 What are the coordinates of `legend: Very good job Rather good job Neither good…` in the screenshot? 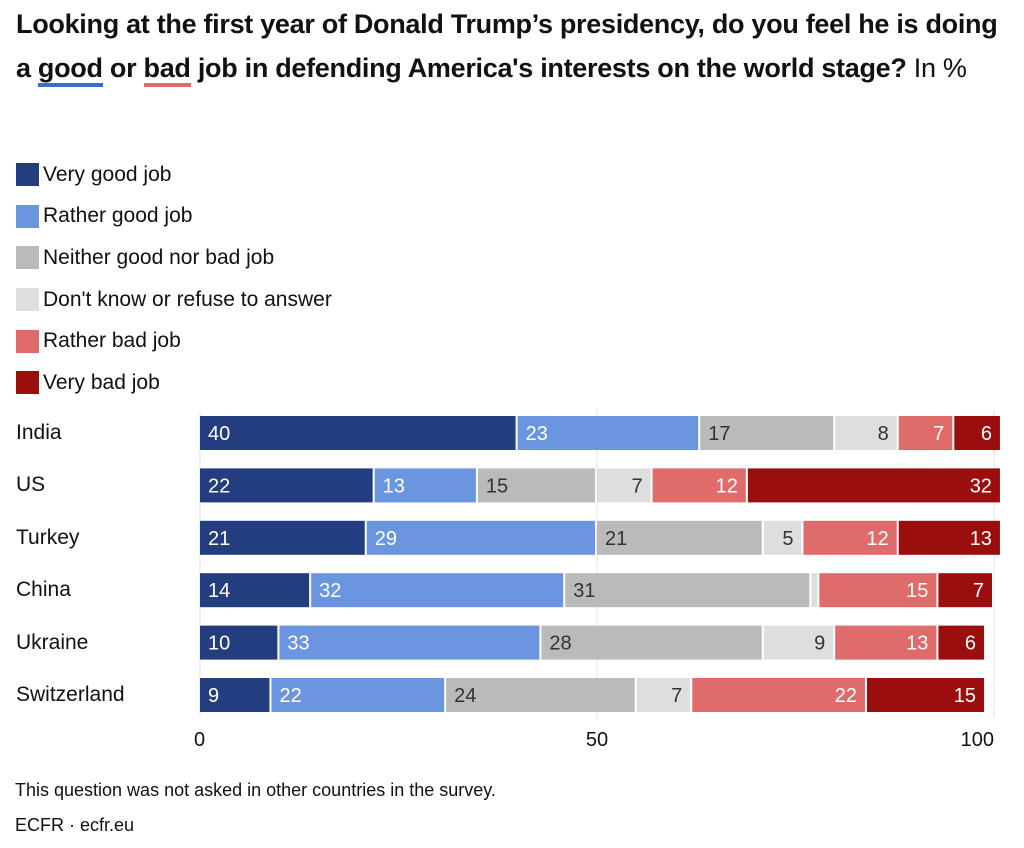 It's located at (174, 279).